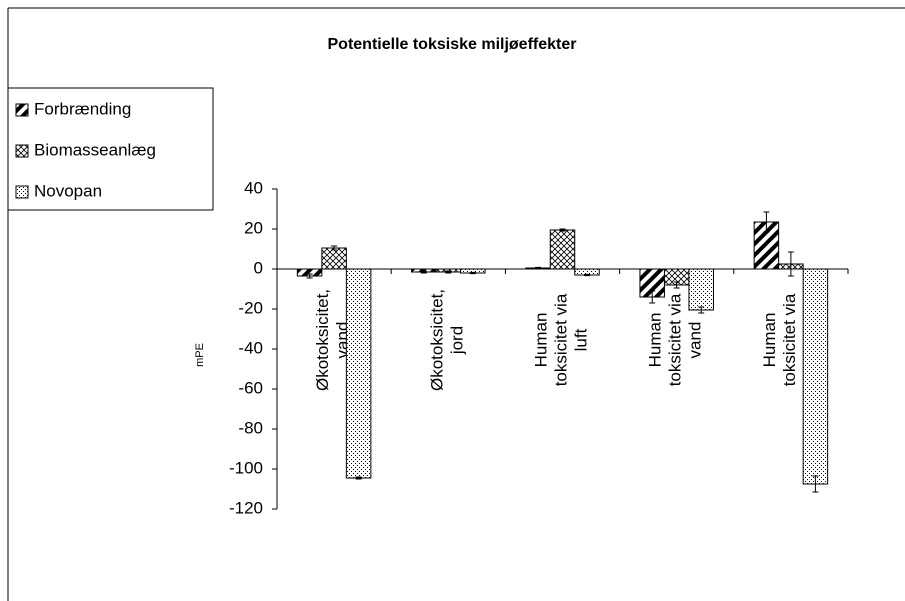 Image resolution: width=905 pixels, height=601 pixels. What do you see at coordinates (253, 227) in the screenshot?
I see `y-tick-label: 20` at bounding box center [253, 227].